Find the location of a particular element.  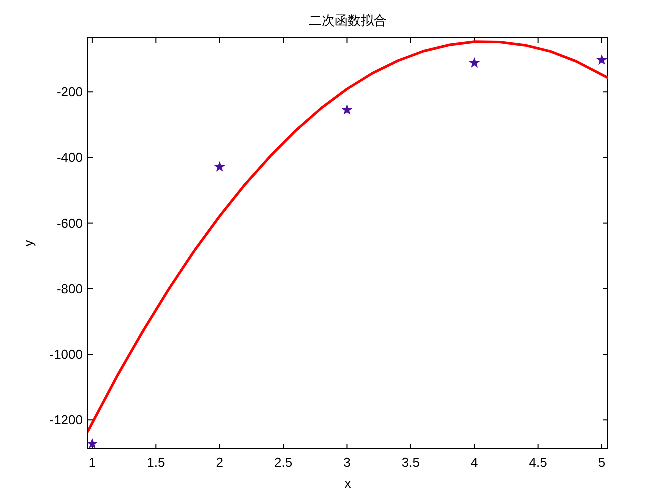

x-tick-label: 4 is located at coordinates (474, 462).